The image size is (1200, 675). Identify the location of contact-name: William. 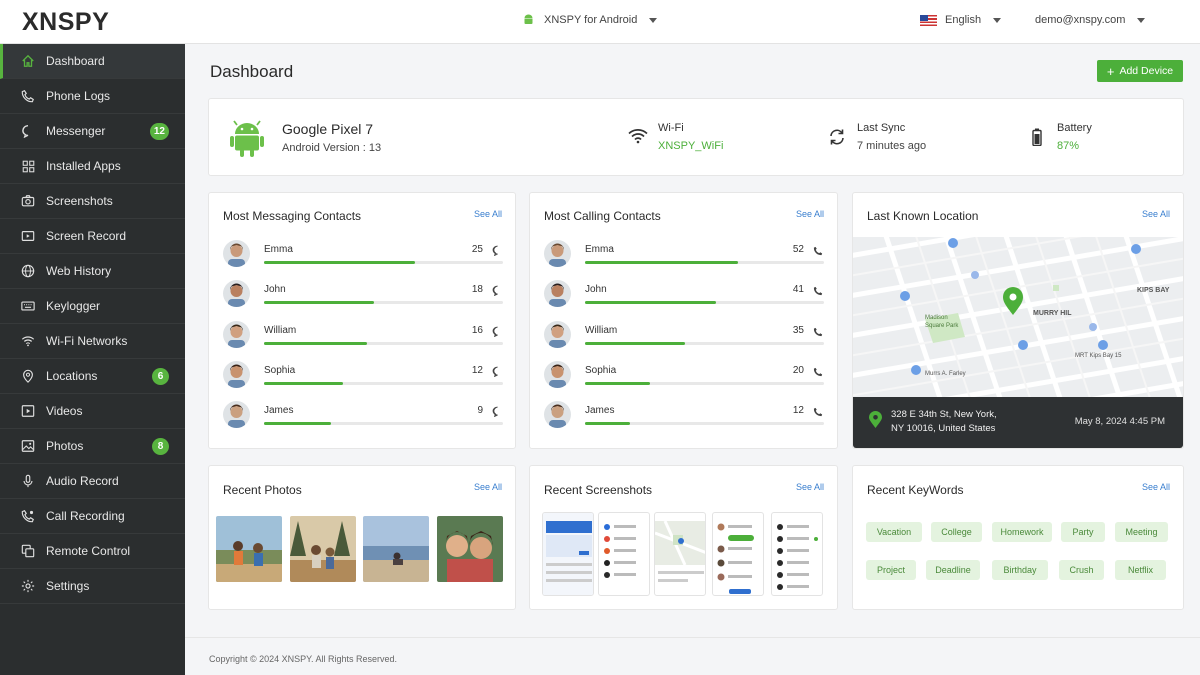
(601, 330).